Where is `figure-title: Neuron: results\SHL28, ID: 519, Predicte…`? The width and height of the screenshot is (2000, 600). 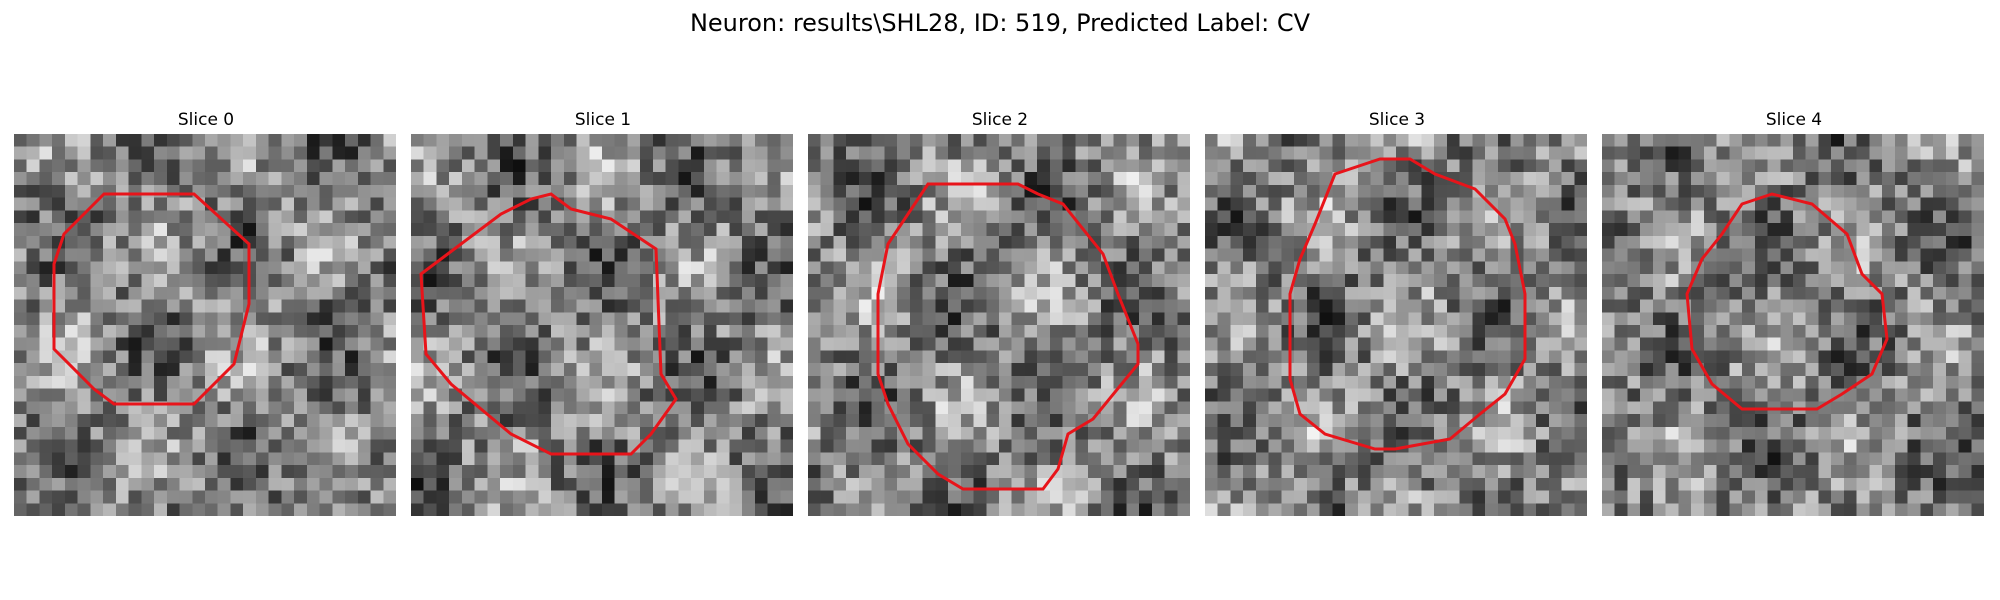
figure-title: Neuron: results\SHL28, ID: 519, Predicte… is located at coordinates (1000, 23).